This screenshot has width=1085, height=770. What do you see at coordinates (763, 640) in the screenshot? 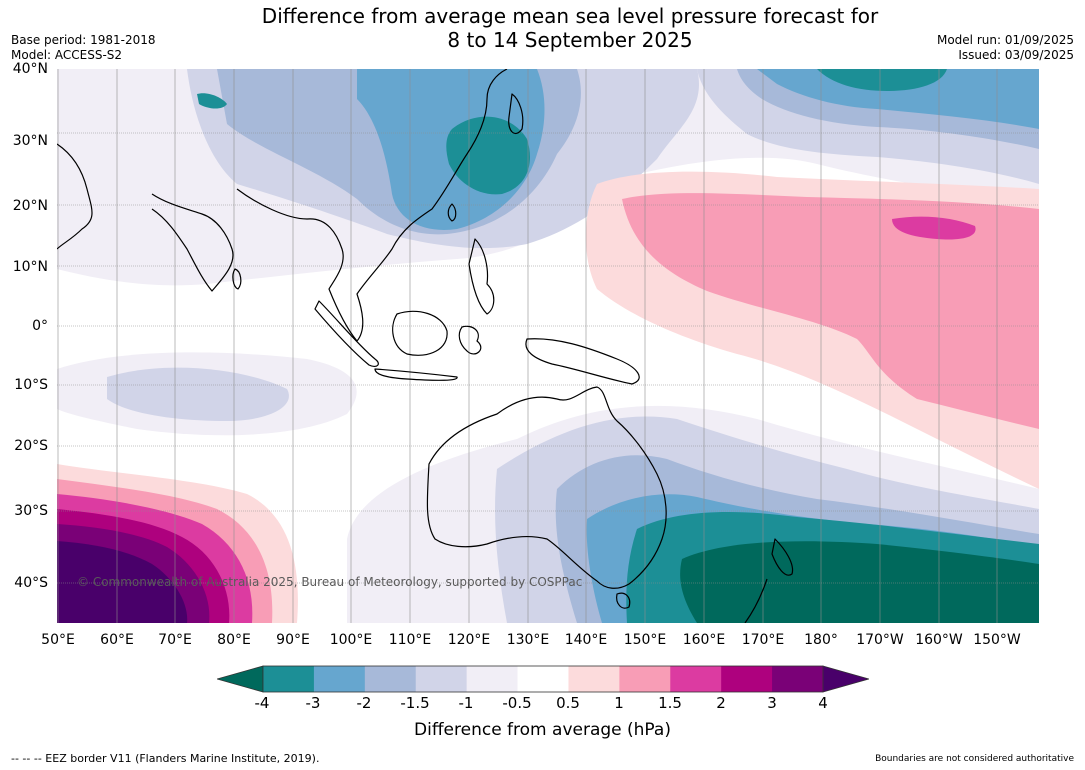
I see `lon-label-170e: 170°E` at bounding box center [763, 640].